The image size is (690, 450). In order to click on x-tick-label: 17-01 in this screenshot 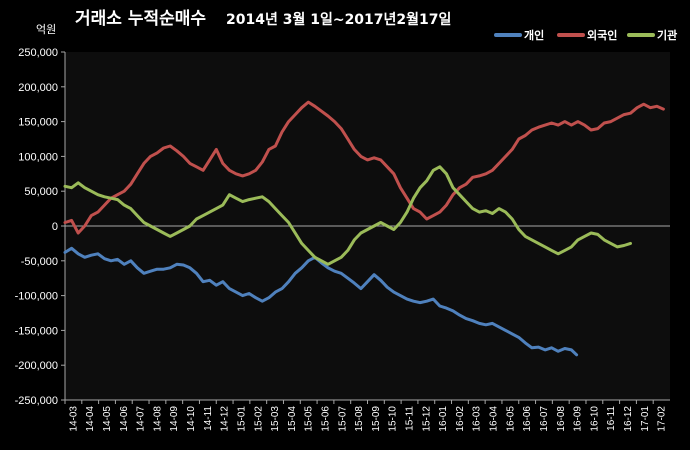, I will do `click(645, 419)`.